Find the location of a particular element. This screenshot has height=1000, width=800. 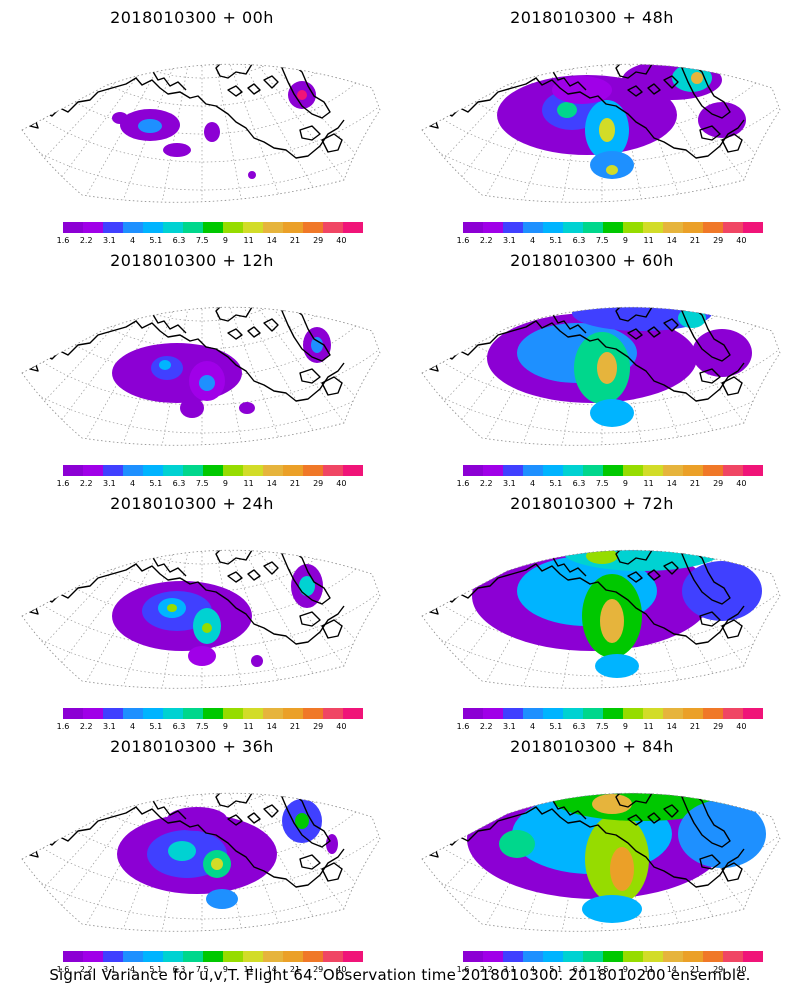

panel-title: 2018010300 + 12h is located at coordinates (192, 260).